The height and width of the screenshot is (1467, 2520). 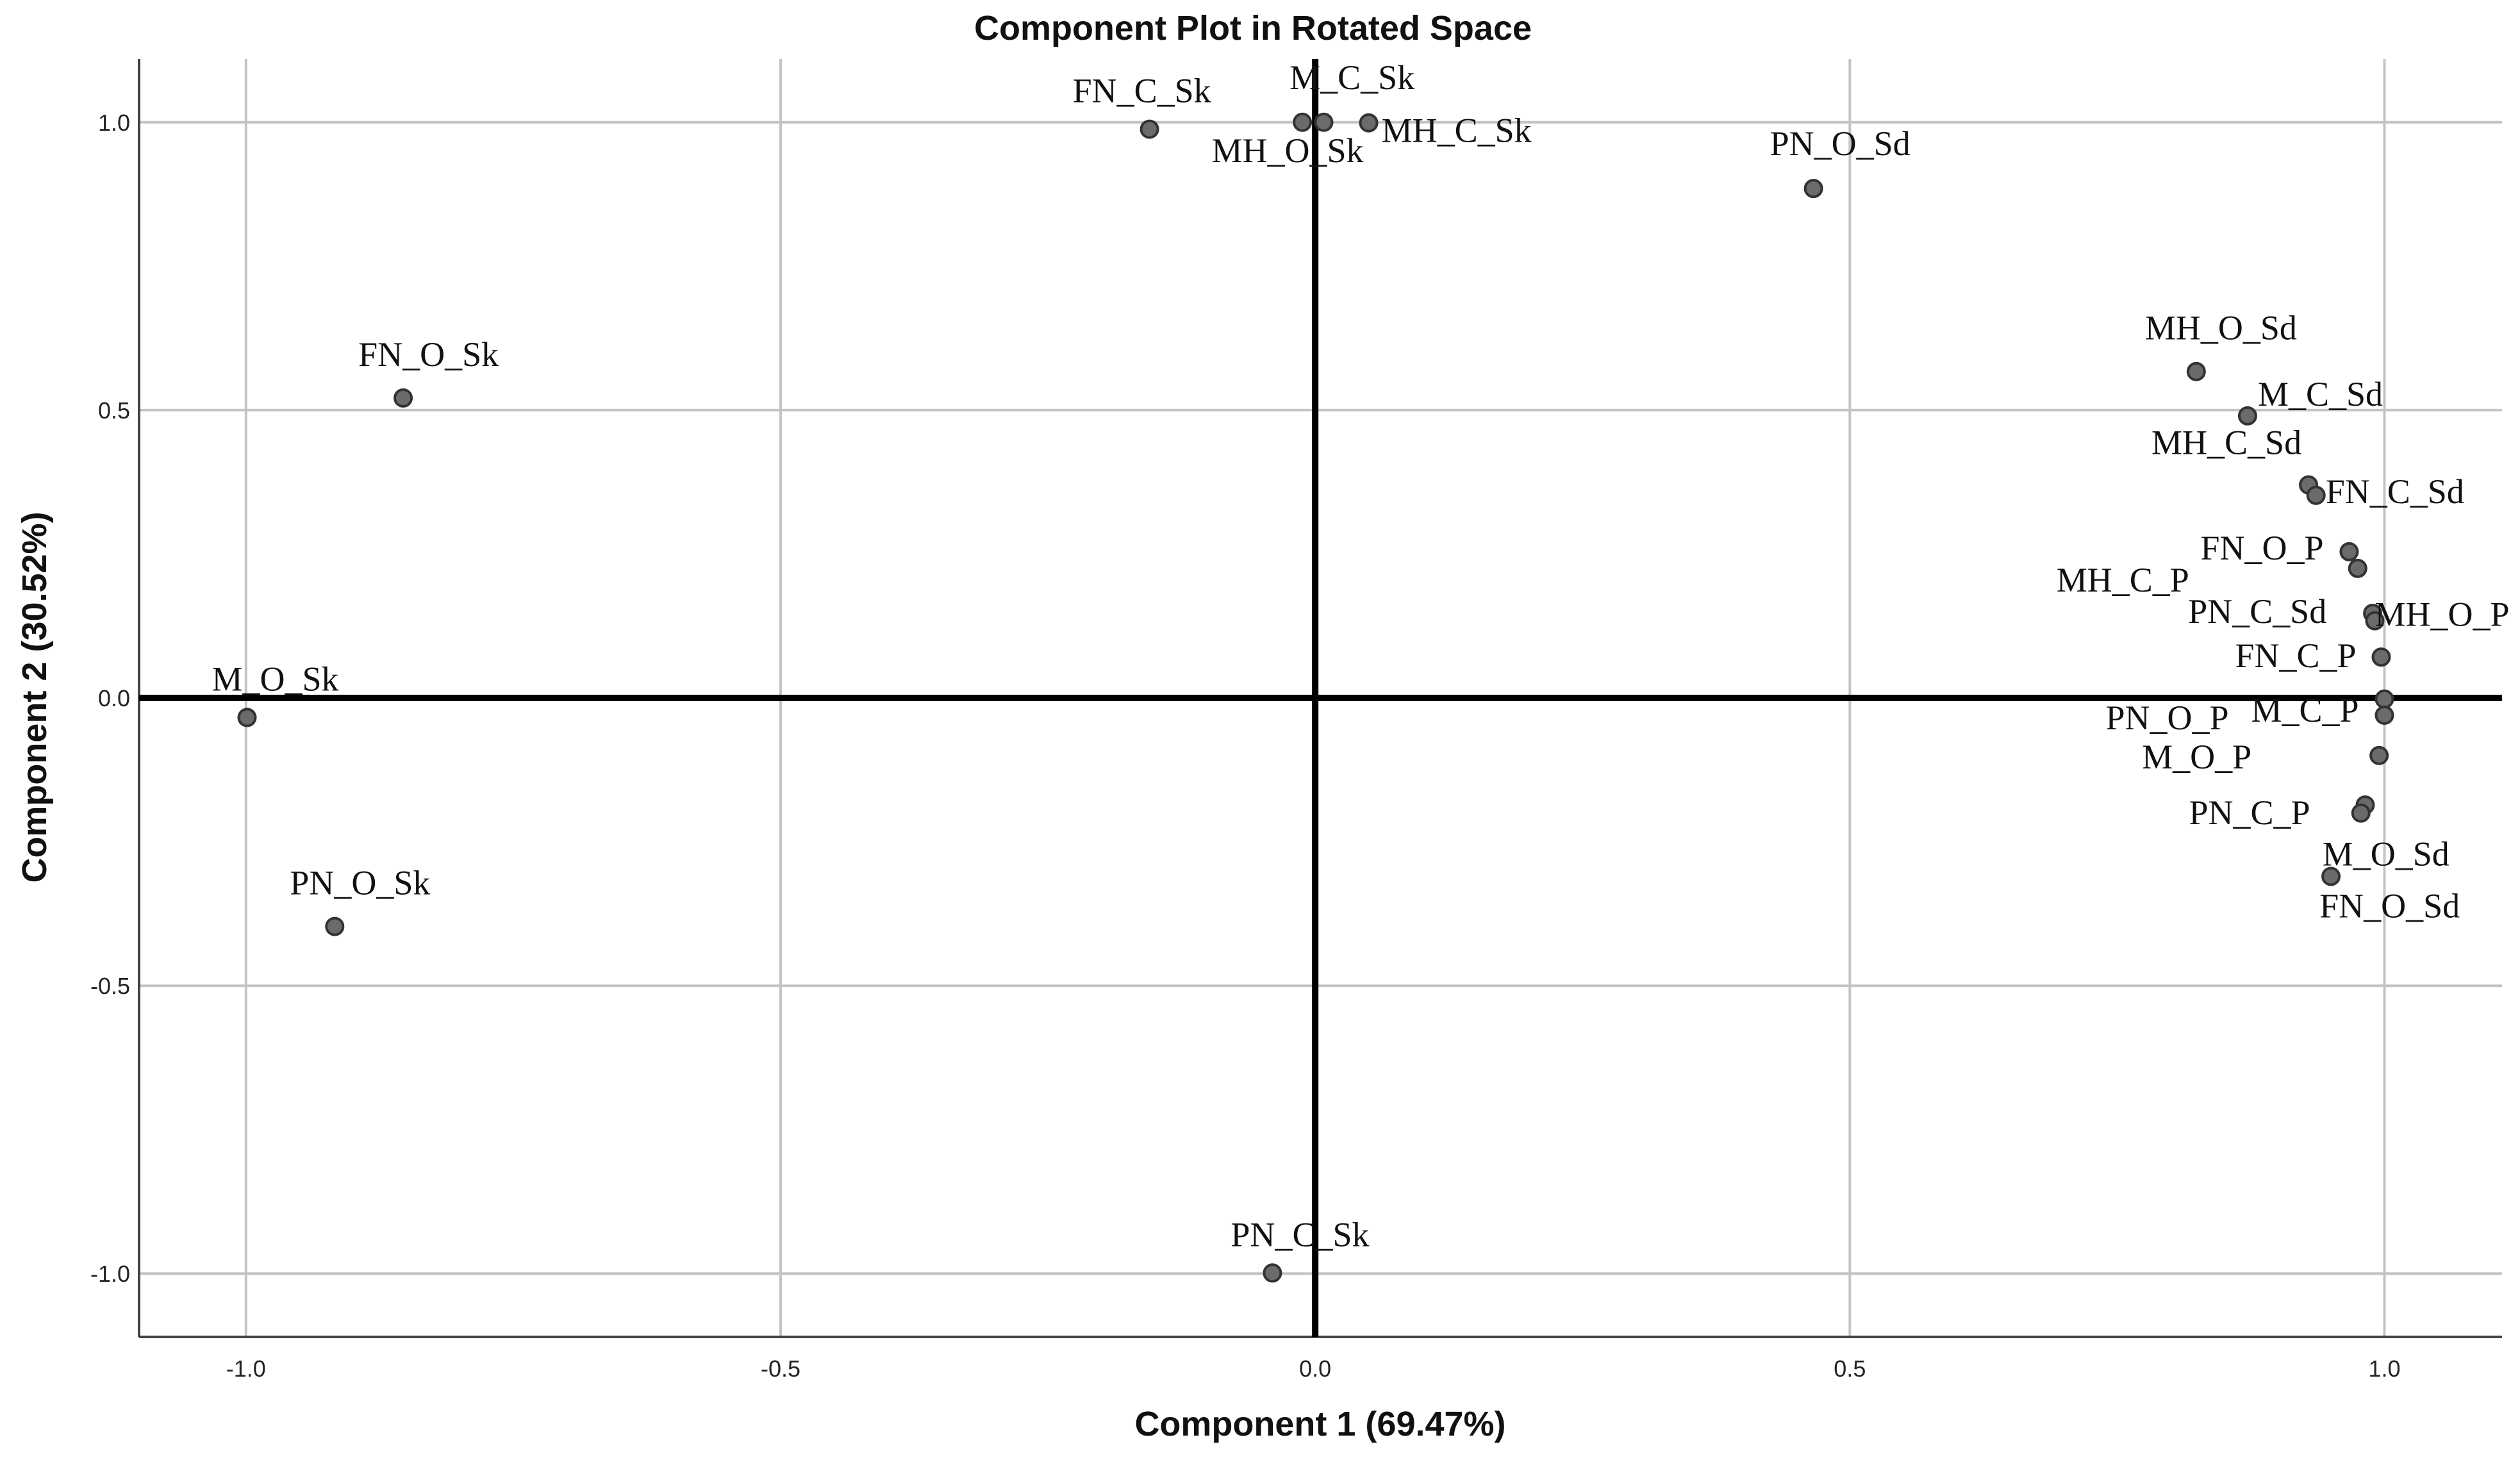 What do you see at coordinates (2226, 443) in the screenshot?
I see `point-label: MH_C_Sd` at bounding box center [2226, 443].